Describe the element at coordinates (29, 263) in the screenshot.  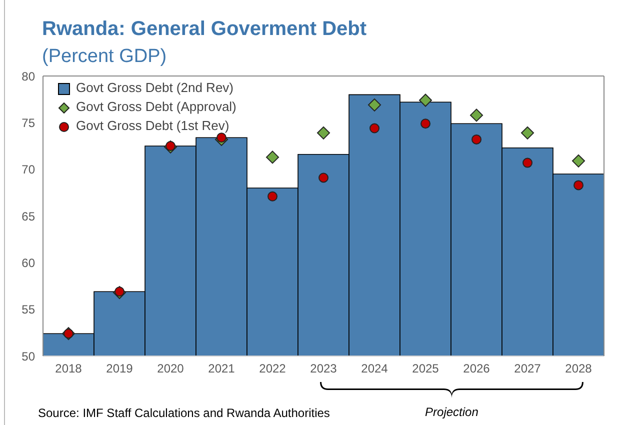
I see `y-tick-label: 60` at that location.